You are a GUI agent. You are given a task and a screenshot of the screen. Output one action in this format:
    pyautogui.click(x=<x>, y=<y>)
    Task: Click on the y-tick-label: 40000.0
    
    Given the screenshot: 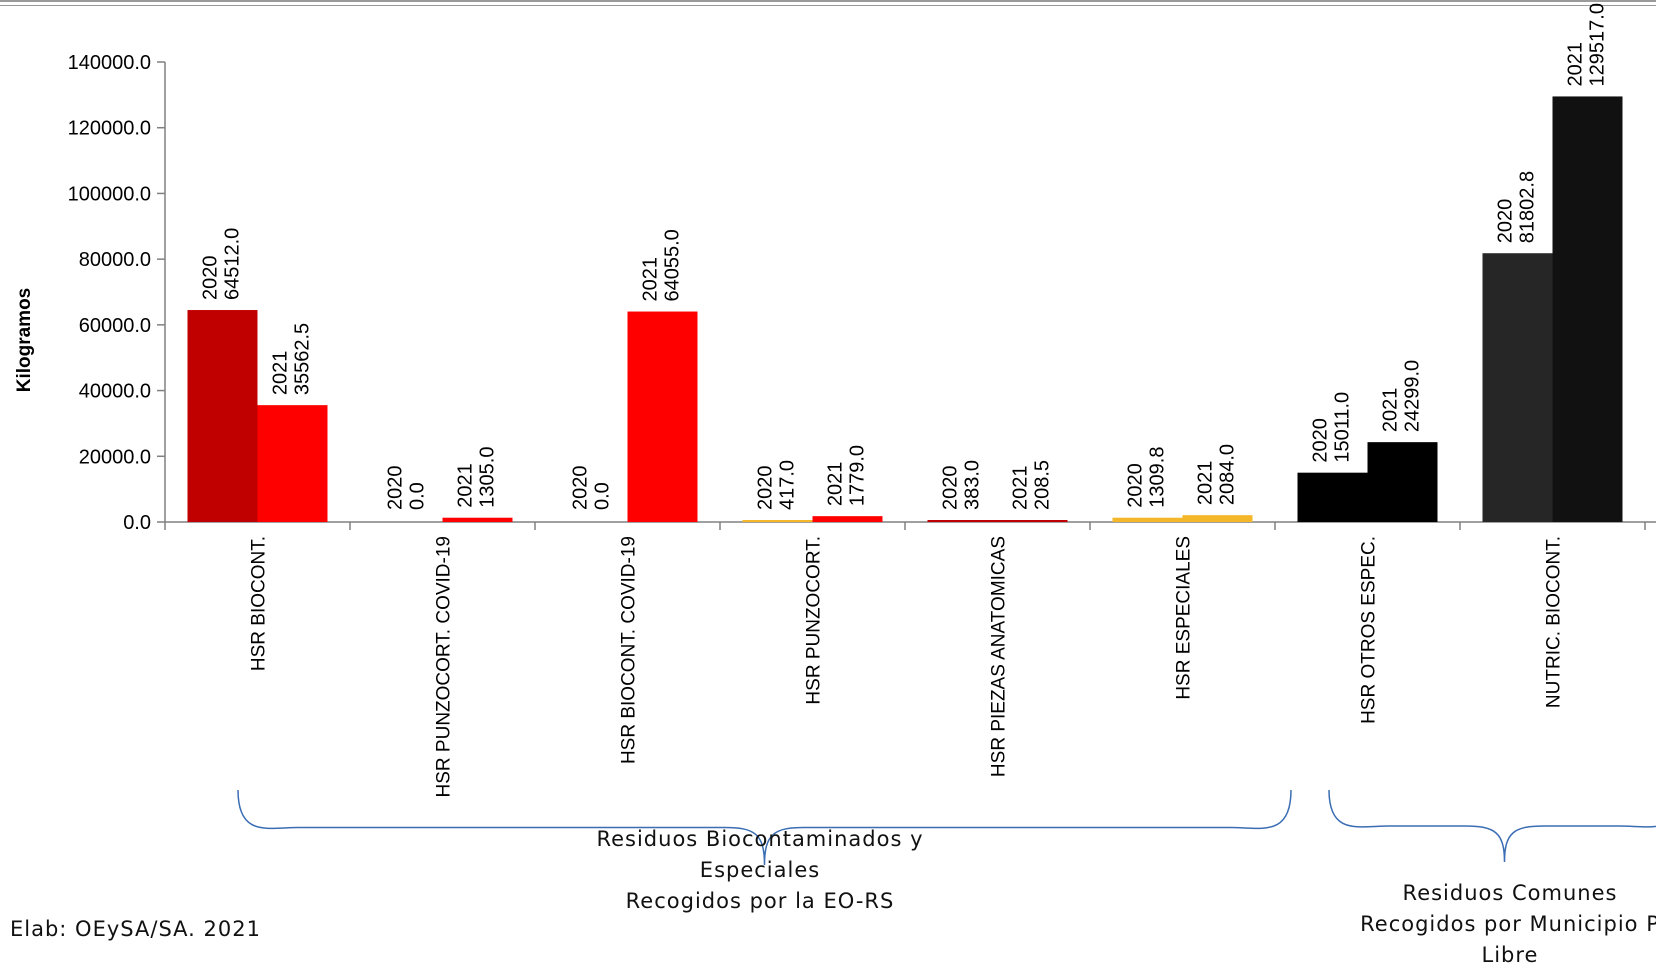 What is the action you would take?
    pyautogui.click(x=115, y=392)
    